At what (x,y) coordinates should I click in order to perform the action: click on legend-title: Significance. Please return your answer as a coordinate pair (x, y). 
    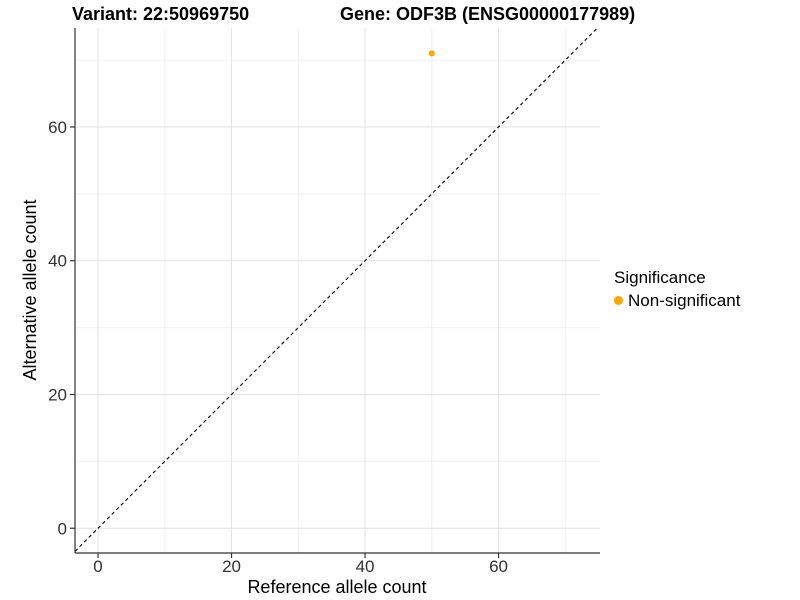
    Looking at the image, I should click on (660, 277).